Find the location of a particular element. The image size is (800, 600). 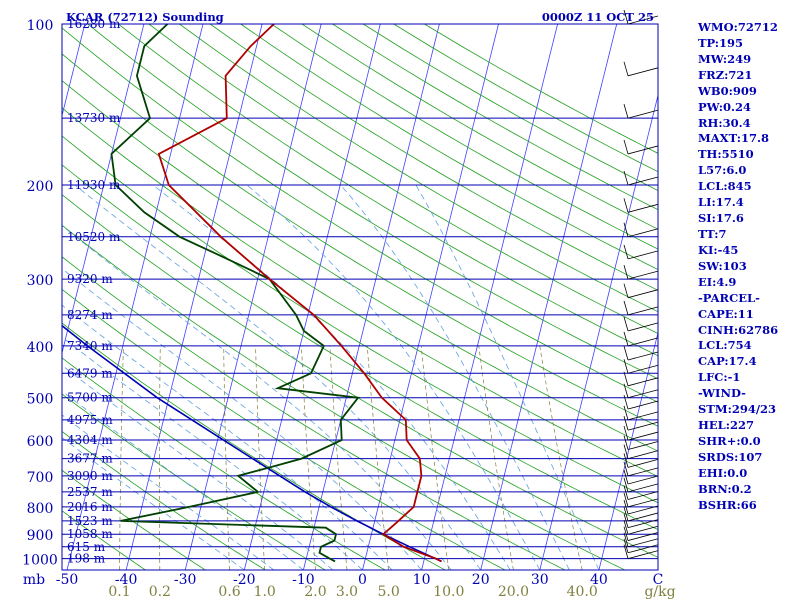

height-label: 2537 m is located at coordinates (90, 492).